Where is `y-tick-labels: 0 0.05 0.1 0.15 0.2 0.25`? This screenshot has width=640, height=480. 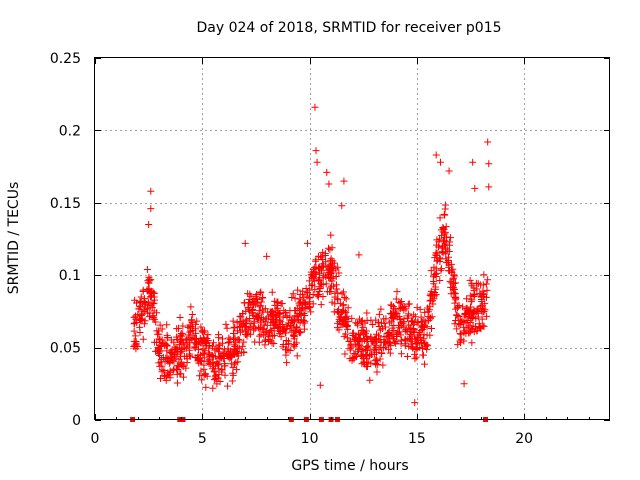 y-tick-labels: 0 0.05 0.1 0.15 0.2 0.25 is located at coordinates (65, 240).